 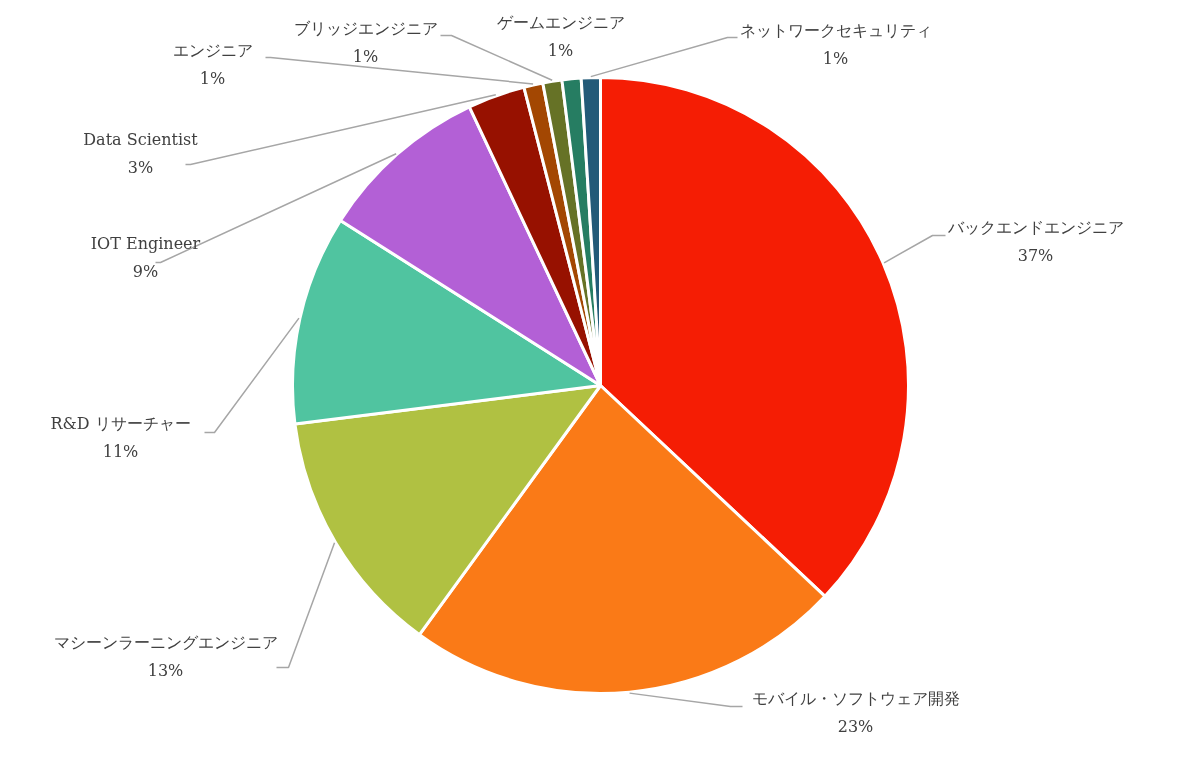 What do you see at coordinates (365, 28) in the screenshot?
I see `slice-label: ブリッジエンジニア` at bounding box center [365, 28].